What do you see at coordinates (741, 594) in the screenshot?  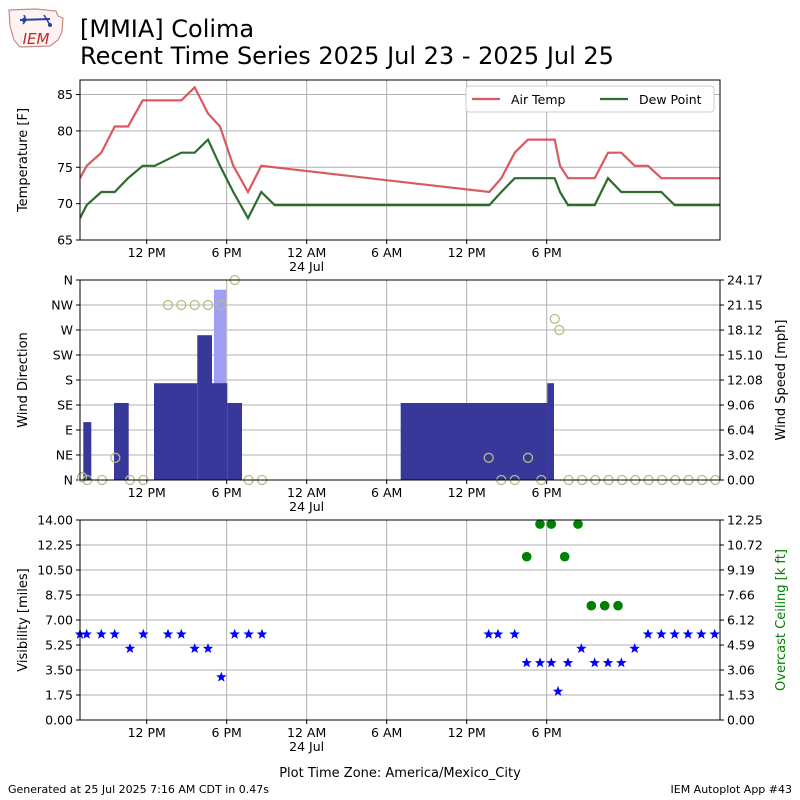 I see `y2-tick-label: 7.66` at bounding box center [741, 594].